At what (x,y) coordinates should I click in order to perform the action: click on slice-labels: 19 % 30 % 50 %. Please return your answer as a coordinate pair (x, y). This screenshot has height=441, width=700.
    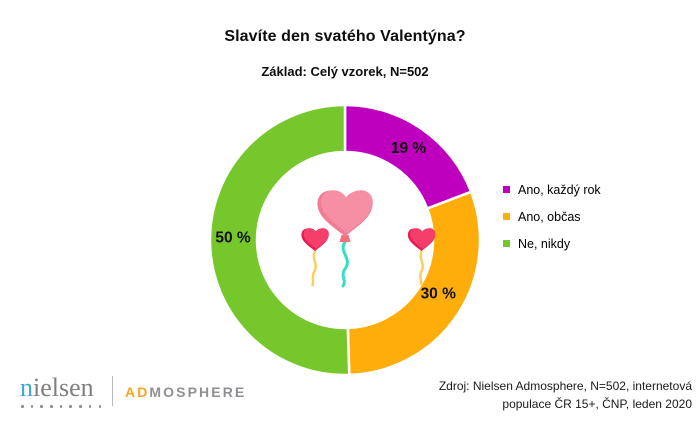
    Looking at the image, I should click on (335, 221).